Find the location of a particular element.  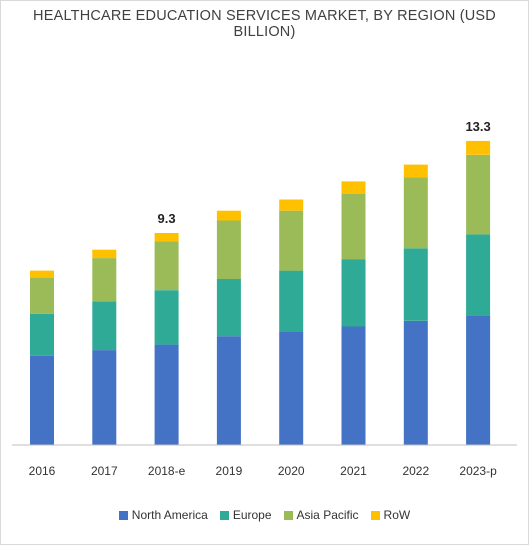

bar-2021-asia-pacific is located at coordinates (353, 226).